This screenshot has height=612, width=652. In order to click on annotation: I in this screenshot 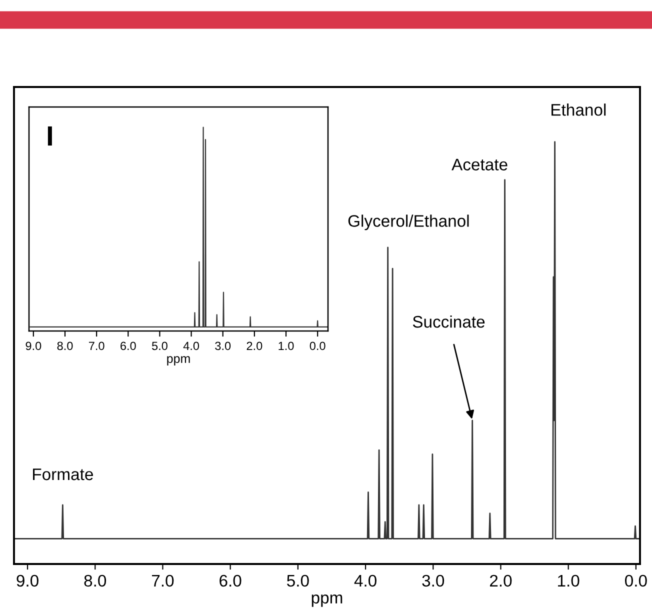, I will do `click(50, 136)`.